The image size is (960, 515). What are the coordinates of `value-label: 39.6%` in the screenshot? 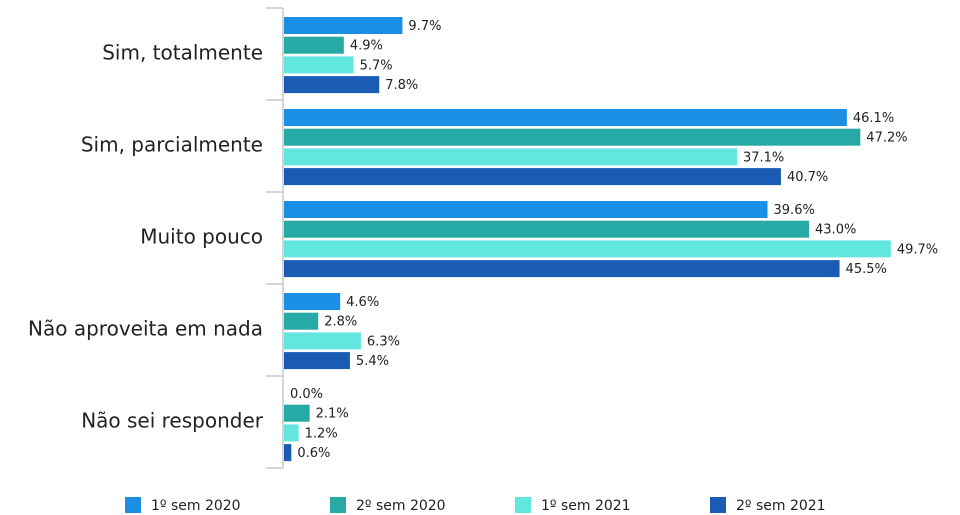 It's located at (794, 210).